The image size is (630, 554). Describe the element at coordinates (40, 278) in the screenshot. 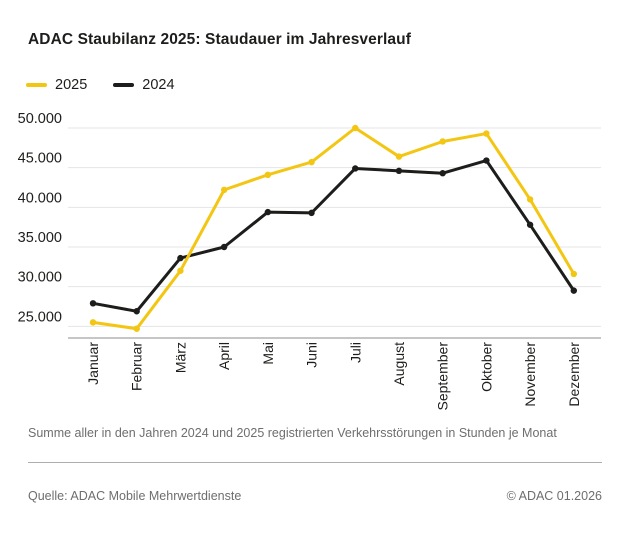

I see `y-axis-label: 30.000` at that location.